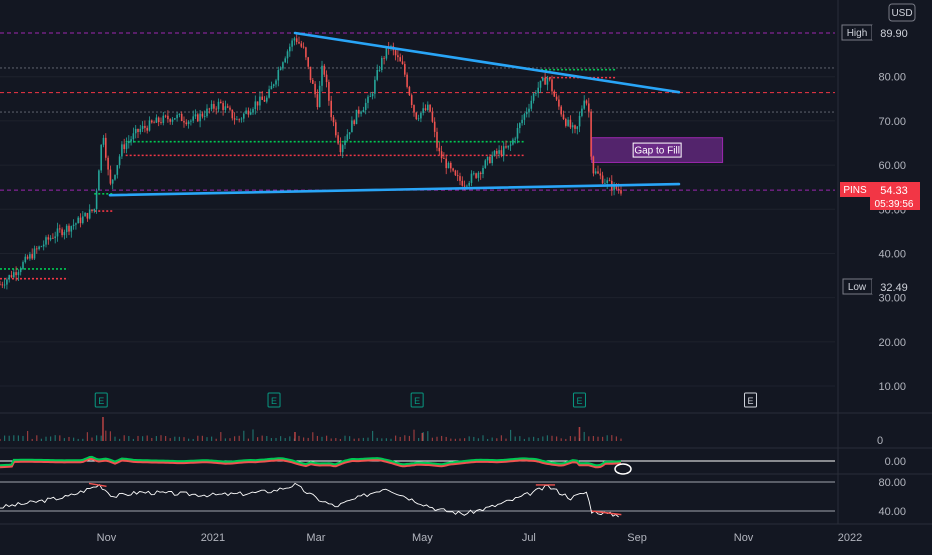  What do you see at coordinates (892, 254) in the screenshot?
I see `price-tick-label: 40.00` at bounding box center [892, 254].